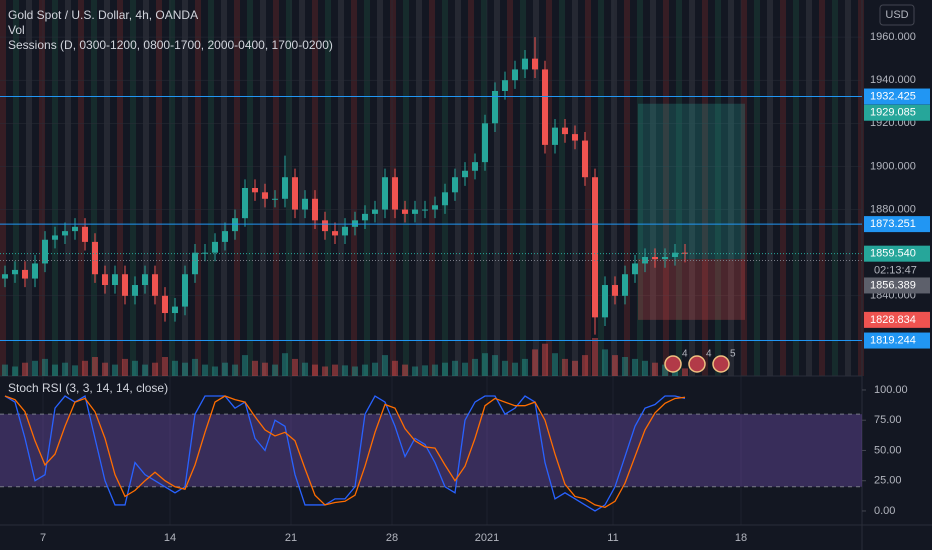 The height and width of the screenshot is (550, 932). Describe the element at coordinates (893, 254) in the screenshot. I see `price-label: 1859.540` at that location.